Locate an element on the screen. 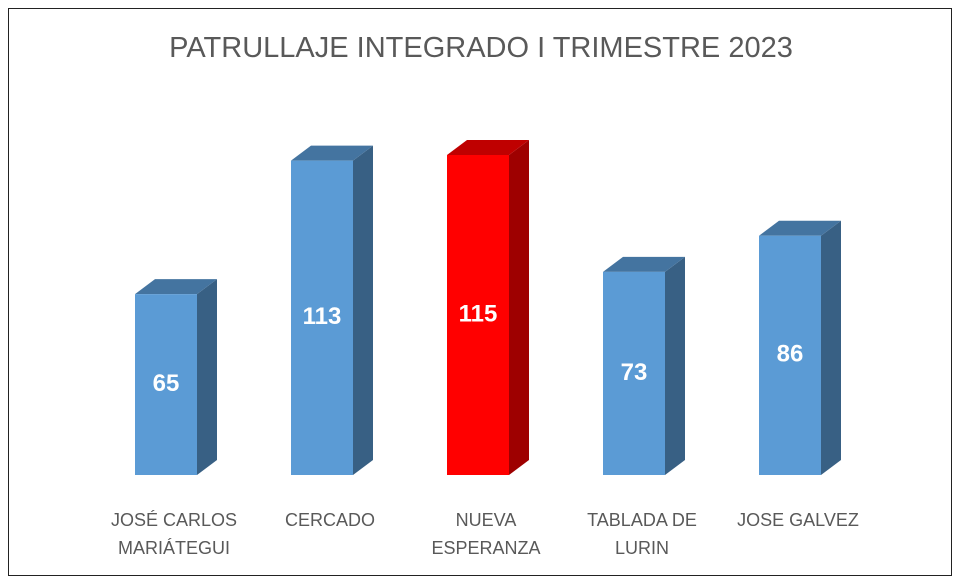 The width and height of the screenshot is (962, 583). x-tick-label: CERCADO is located at coordinates (329, 520).